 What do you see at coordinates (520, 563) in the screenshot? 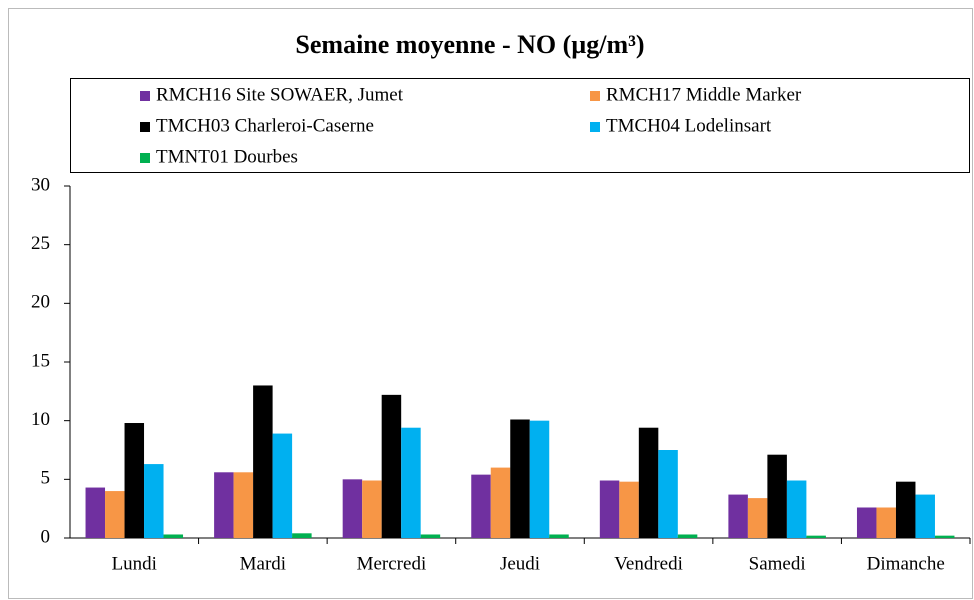
I see `x-tick-label: Jeudi` at bounding box center [520, 563].